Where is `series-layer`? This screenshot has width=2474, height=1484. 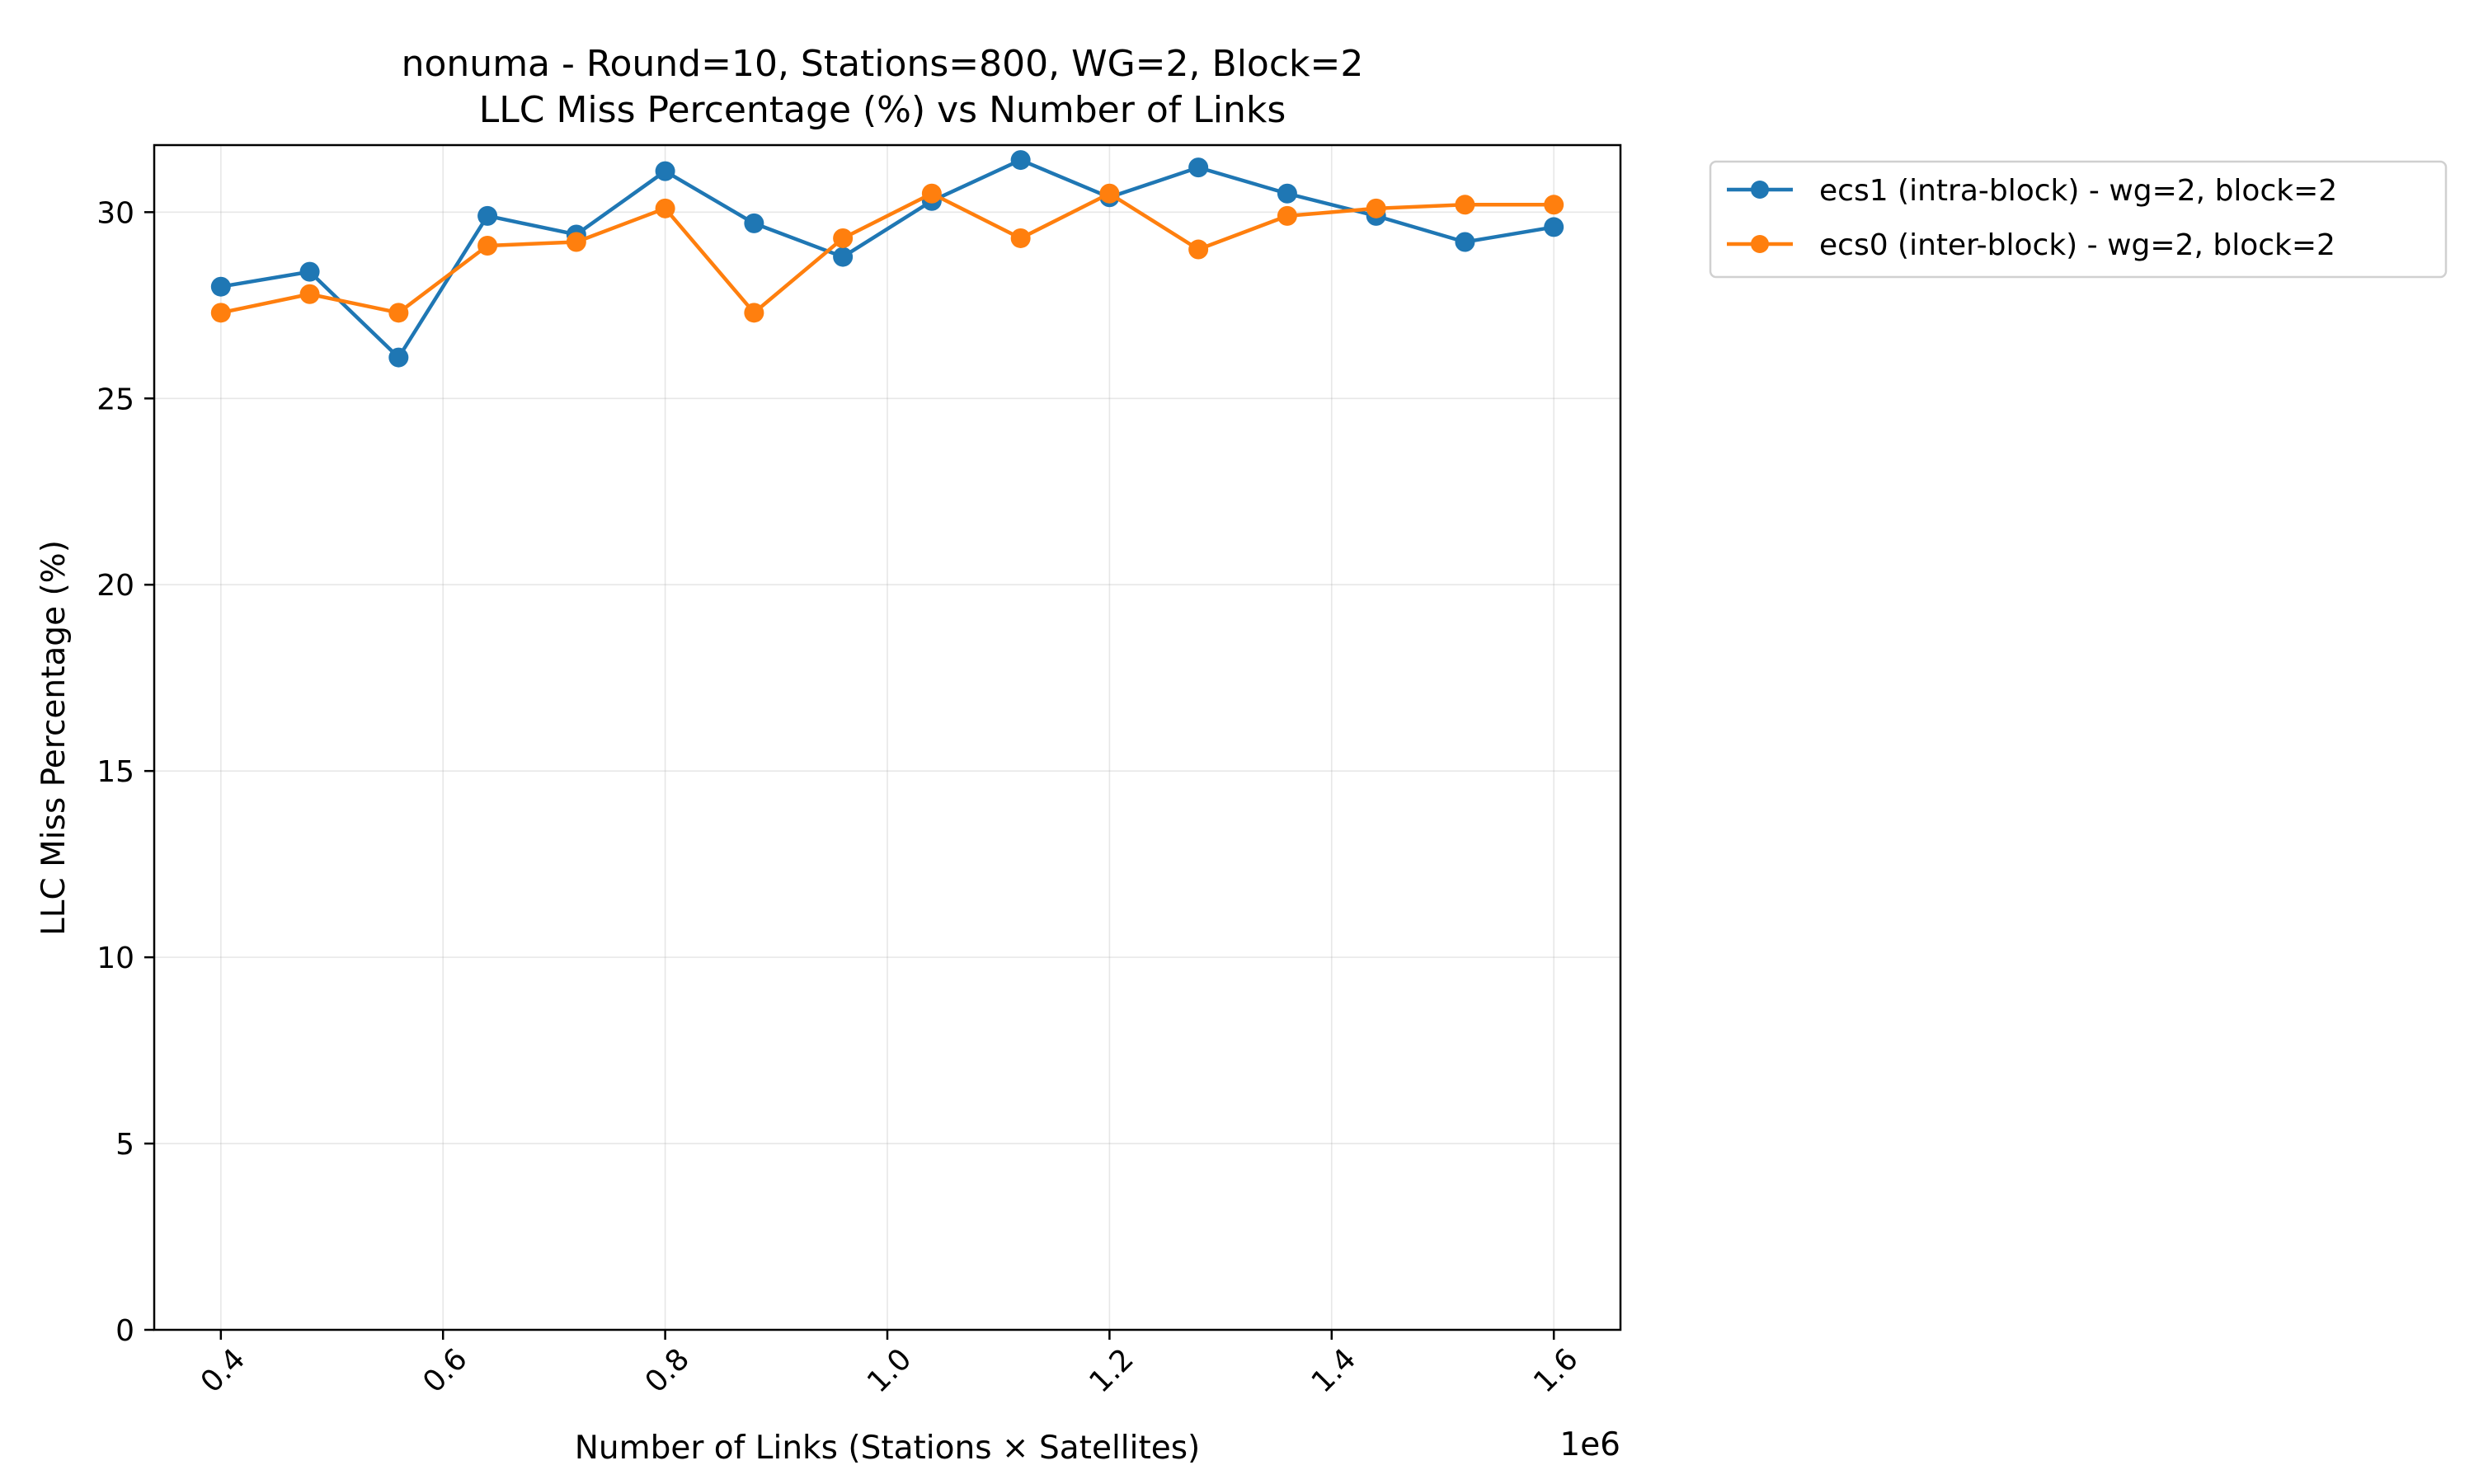
series-layer is located at coordinates (887, 259).